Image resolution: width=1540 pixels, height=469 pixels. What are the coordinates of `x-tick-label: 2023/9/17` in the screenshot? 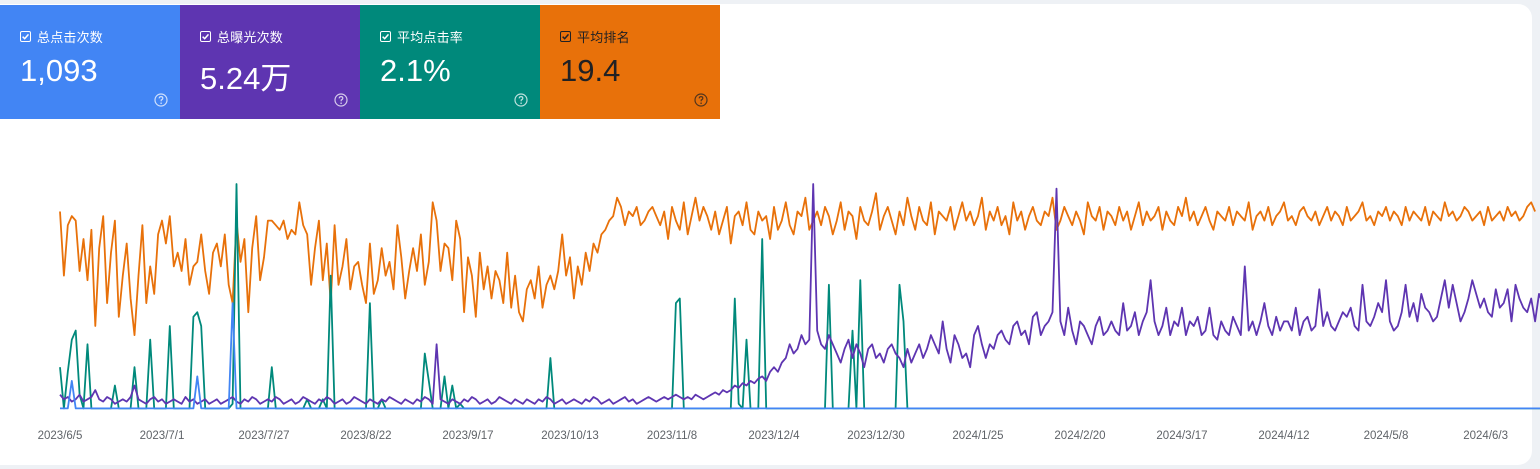 It's located at (467, 436).